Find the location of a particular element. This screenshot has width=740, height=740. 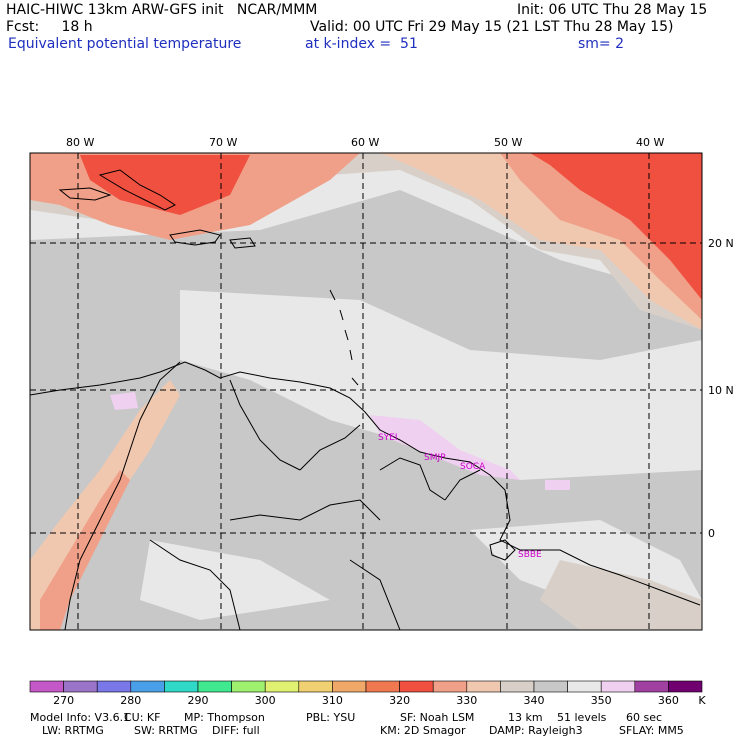

colorbar-tick-label: 270 is located at coordinates (64, 700).